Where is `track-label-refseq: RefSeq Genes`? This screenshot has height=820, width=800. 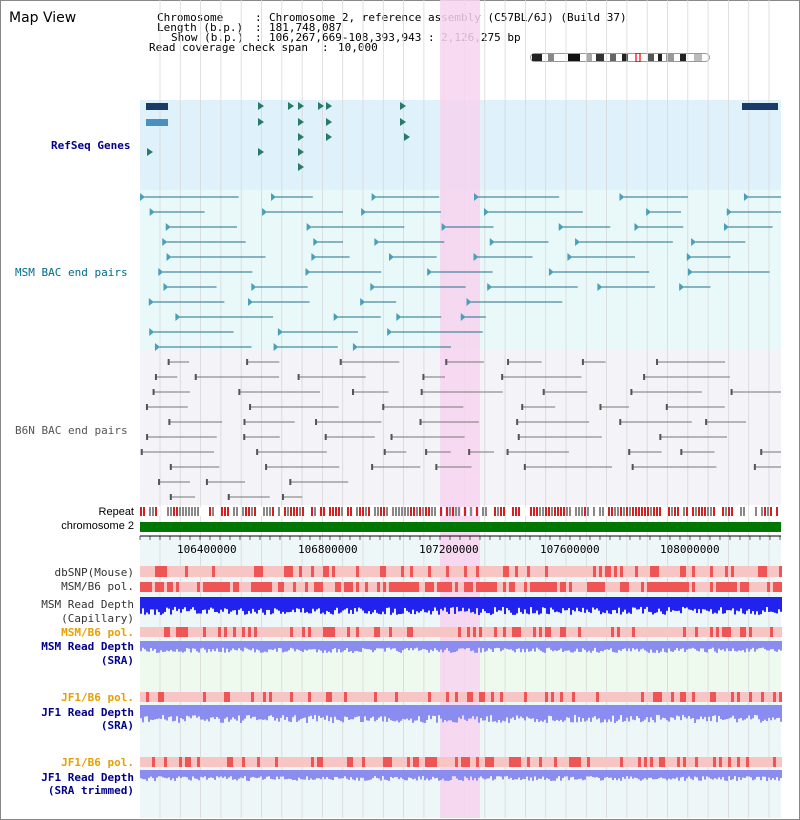 track-label-refseq: RefSeq Genes is located at coordinates (91, 145).